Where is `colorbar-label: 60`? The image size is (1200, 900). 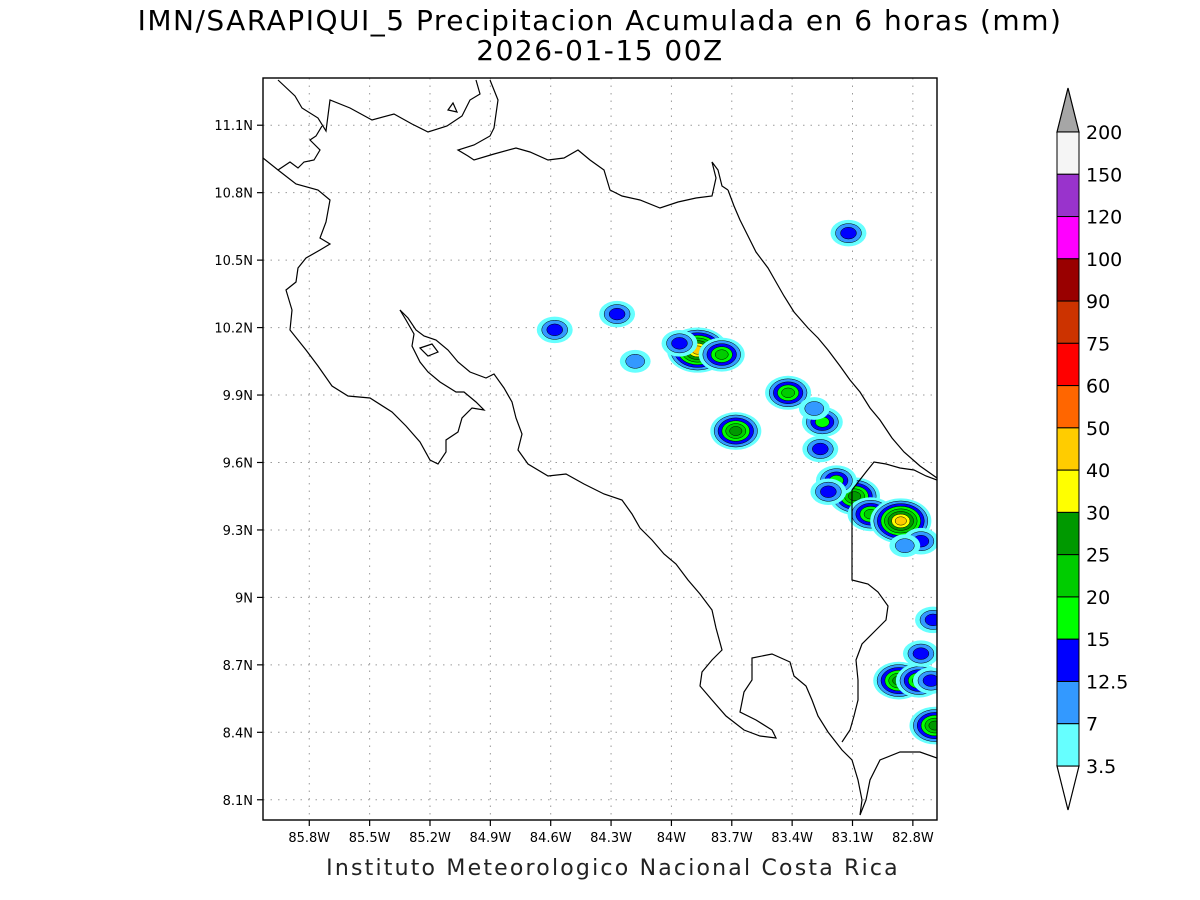 colorbar-label: 60 is located at coordinates (1098, 387).